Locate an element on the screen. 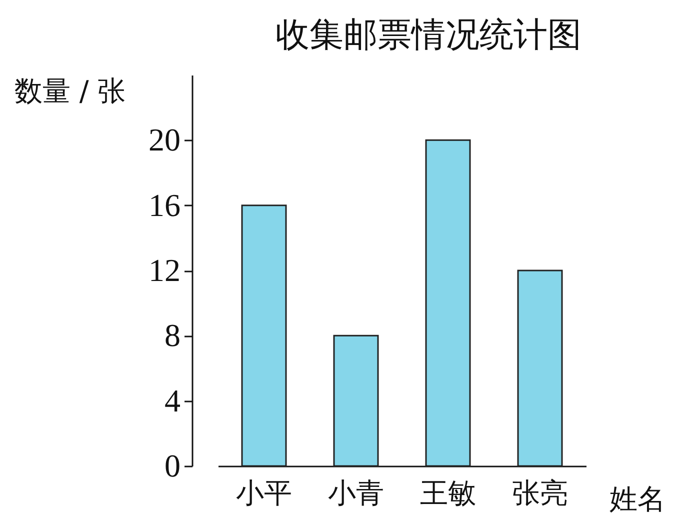 This screenshot has width=697, height=528. y-tick-label: 0 is located at coordinates (172, 466).